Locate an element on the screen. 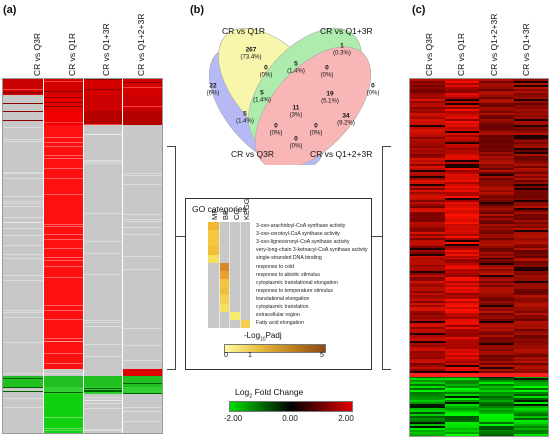 This screenshot has height=443, width=550. venn-region-q3r-q13r-q123r: 0 (0%) is located at coordinates (316, 129).